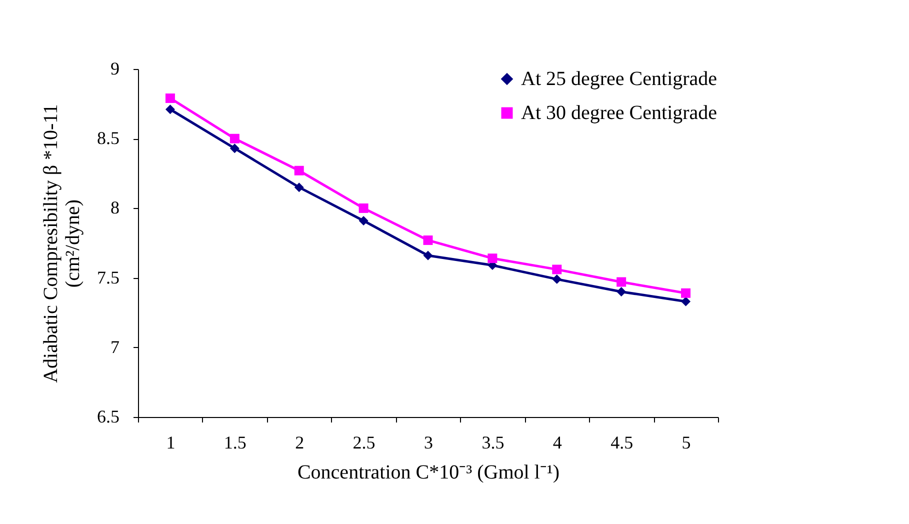  I want to click on y-tick-label: 8, so click(115, 208).